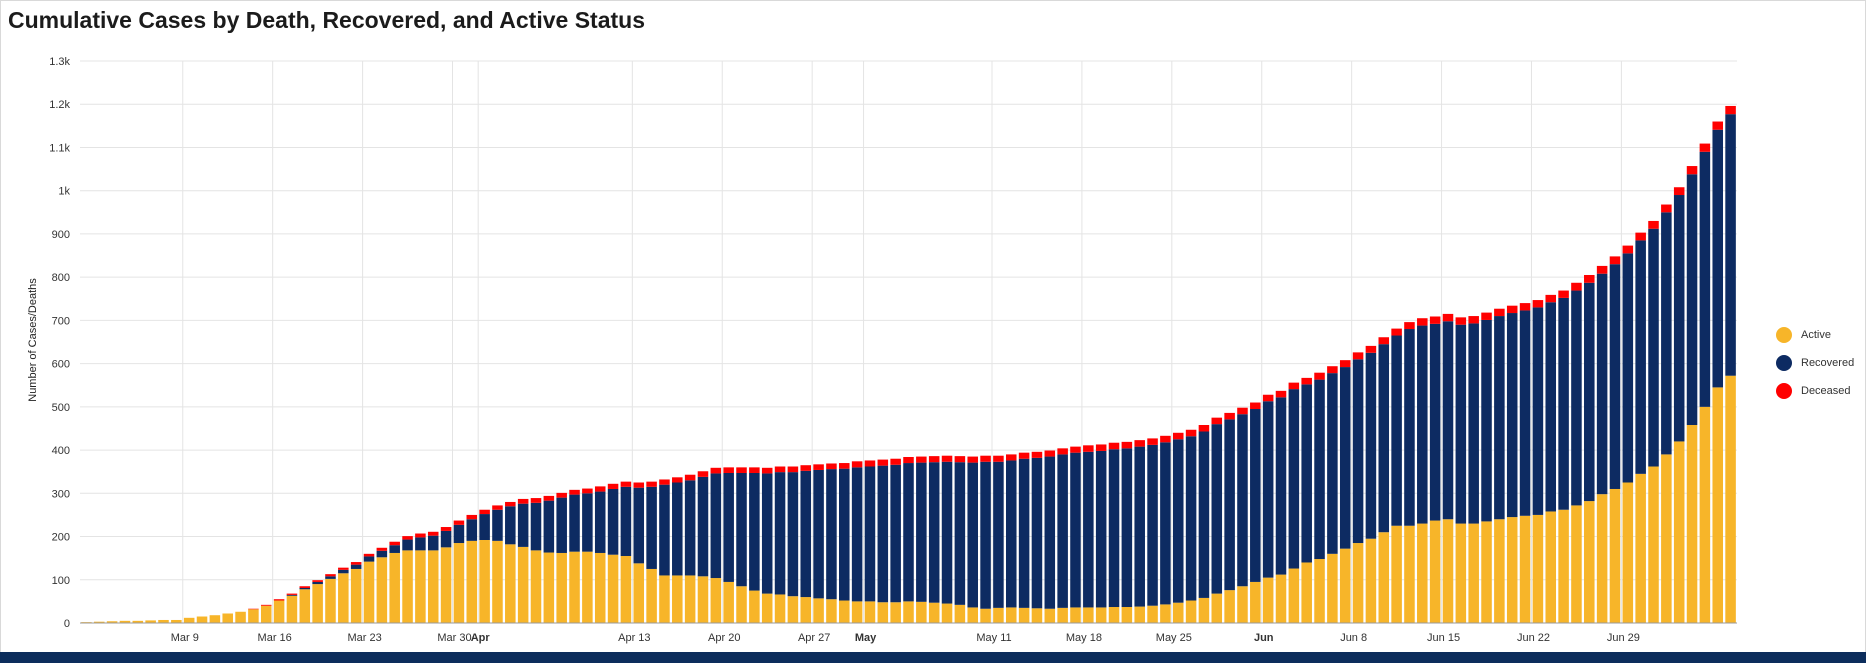  I want to click on x-tick-label: Apr 13, so click(634, 638).